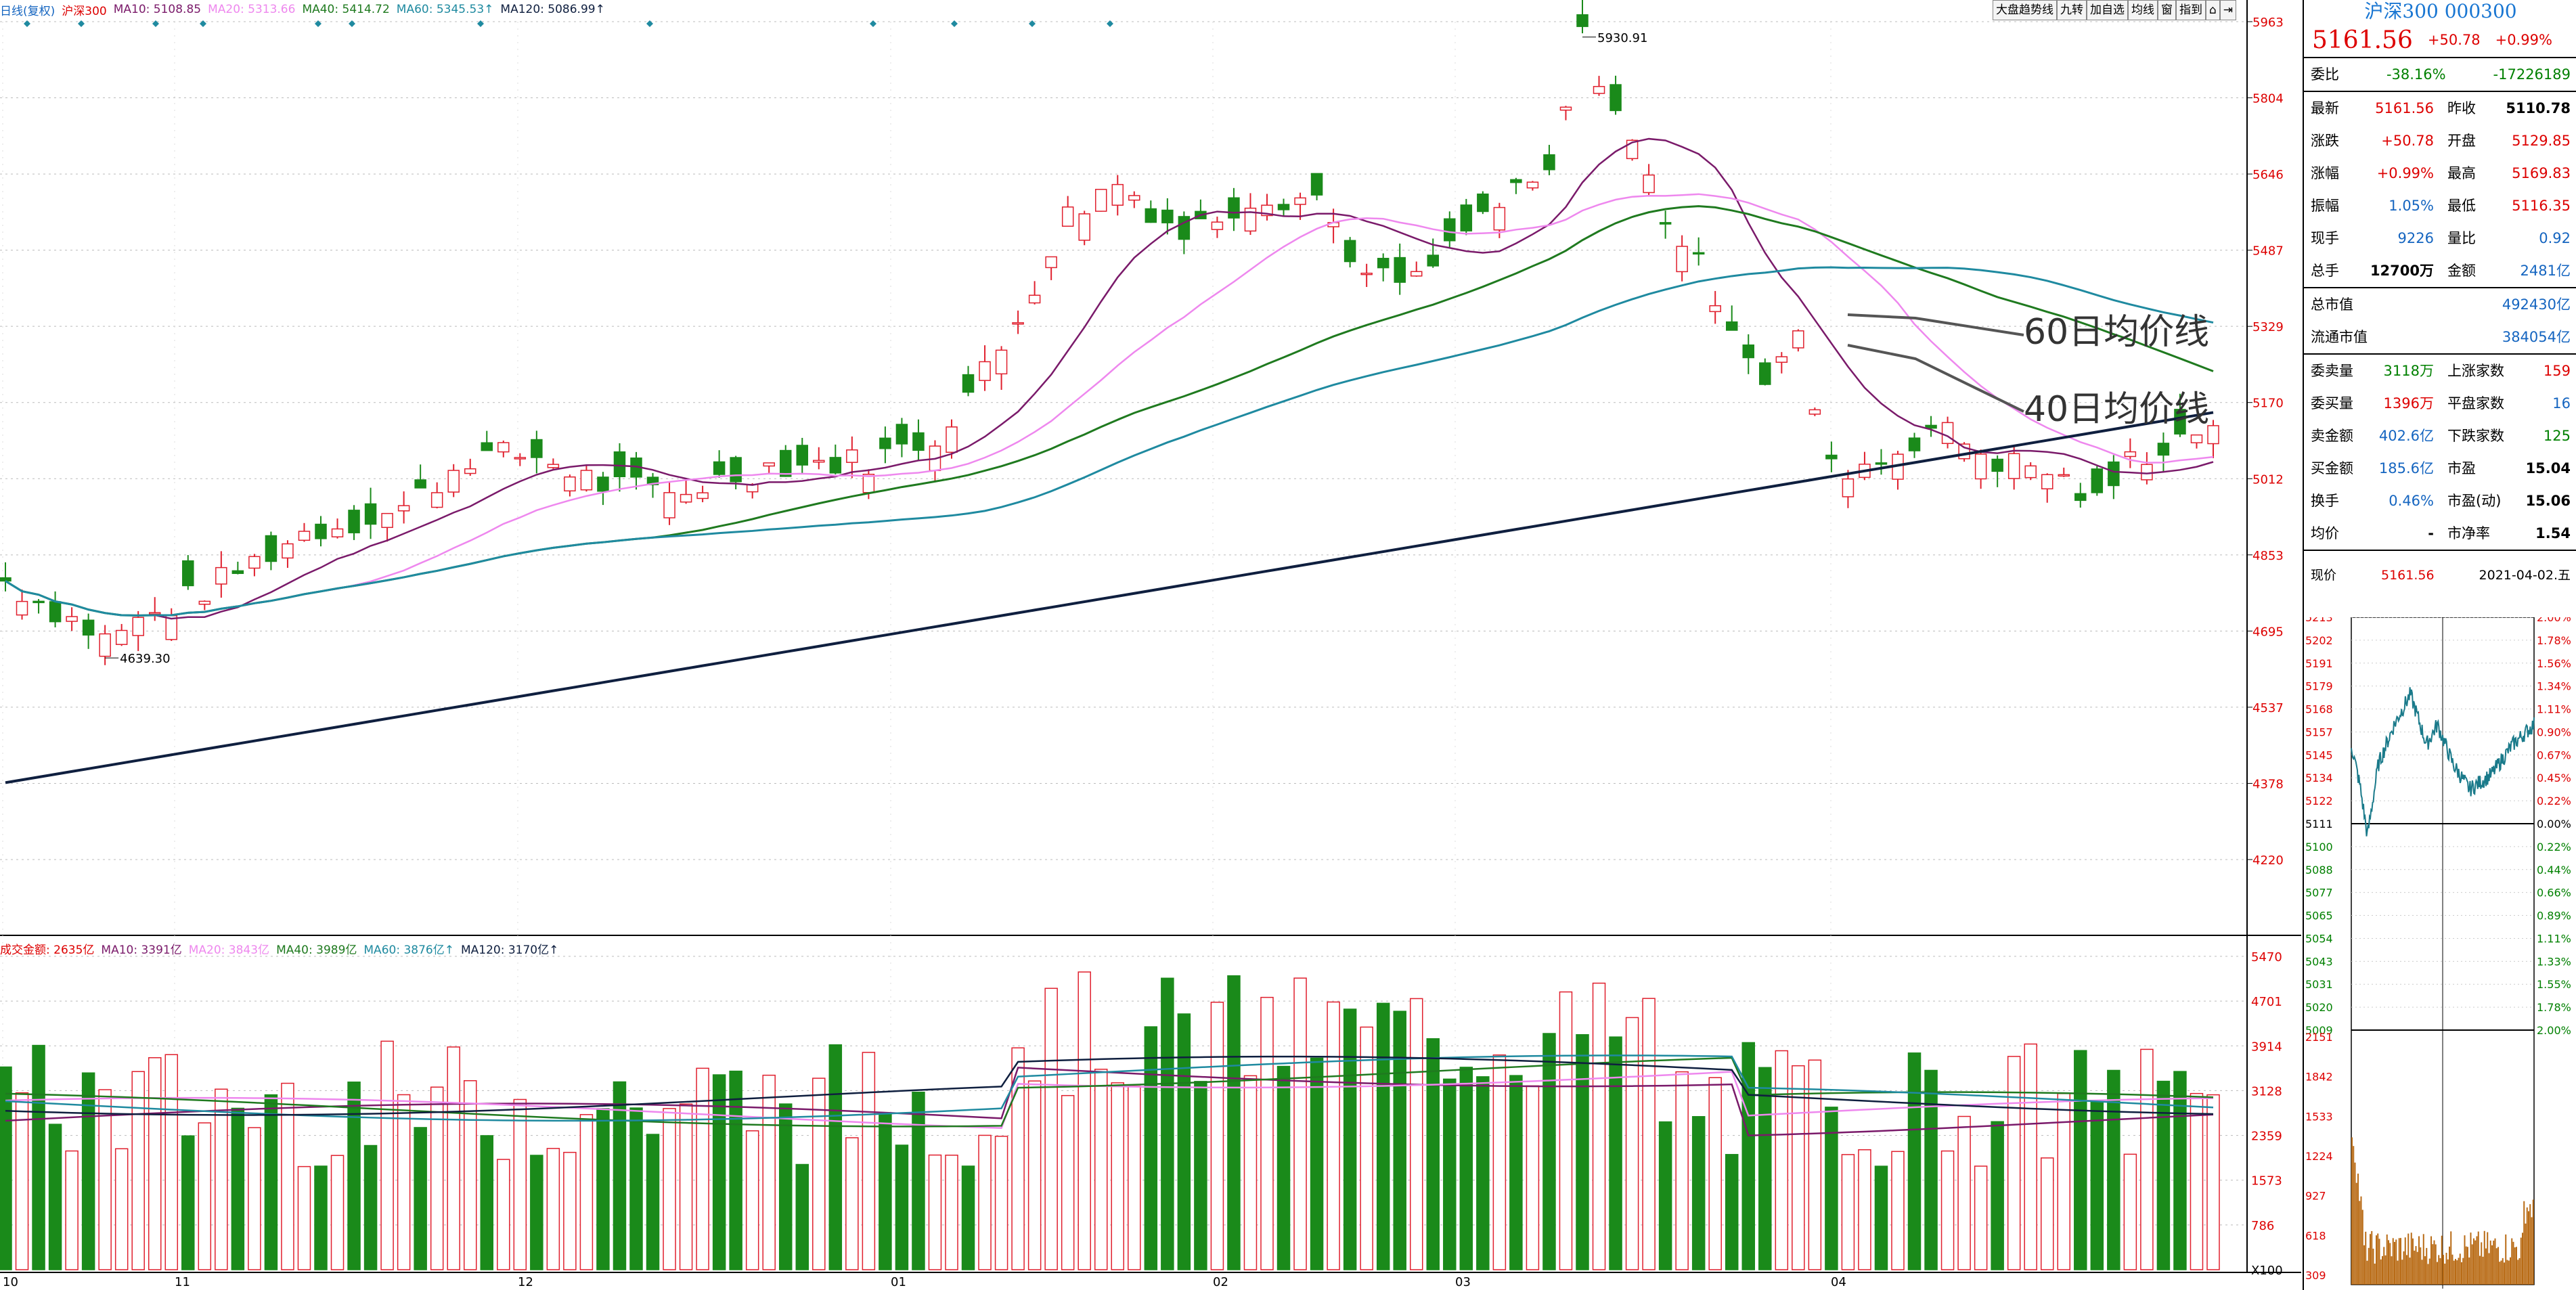 This screenshot has width=2576, height=1290. What do you see at coordinates (2407, 141) in the screenshot?
I see `row-value: +50.78` at bounding box center [2407, 141].